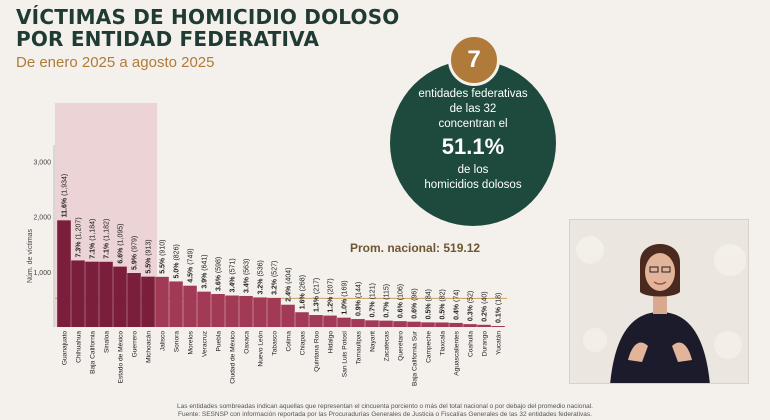 This screenshot has width=770, height=420. I want to click on data-label-count: (563), so click(247, 267).